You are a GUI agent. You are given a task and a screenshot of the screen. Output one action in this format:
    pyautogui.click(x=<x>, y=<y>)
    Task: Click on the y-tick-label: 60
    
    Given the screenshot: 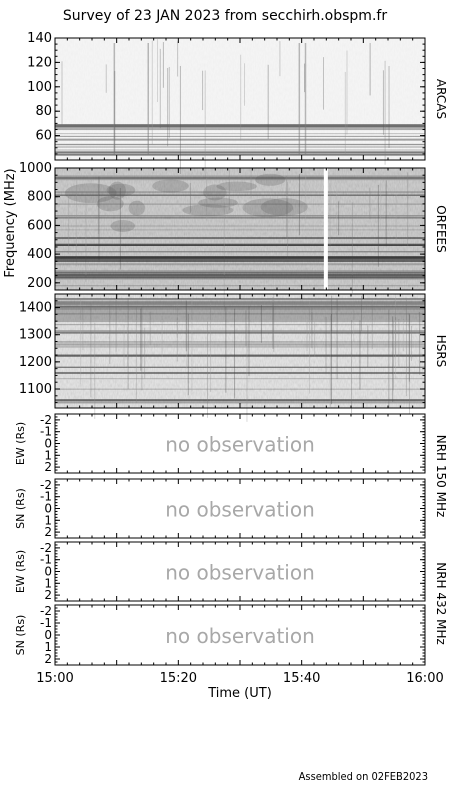 What is the action you would take?
    pyautogui.click(x=43, y=136)
    